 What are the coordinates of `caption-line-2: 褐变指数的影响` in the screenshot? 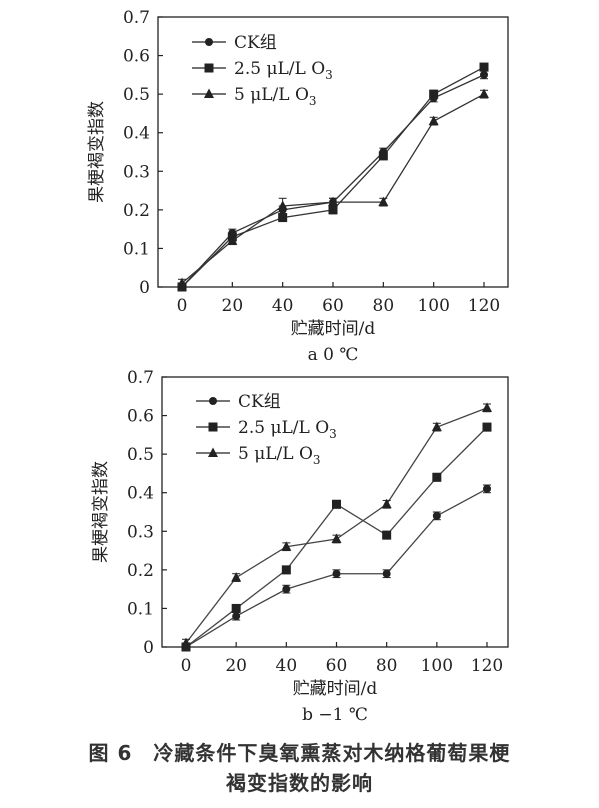 It's located at (299, 783).